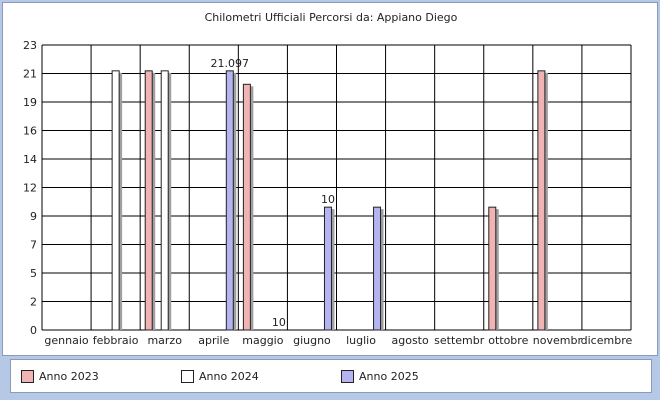  What do you see at coordinates (389, 376) in the screenshot?
I see `legend-label-2025: Anno 2025` at bounding box center [389, 376].